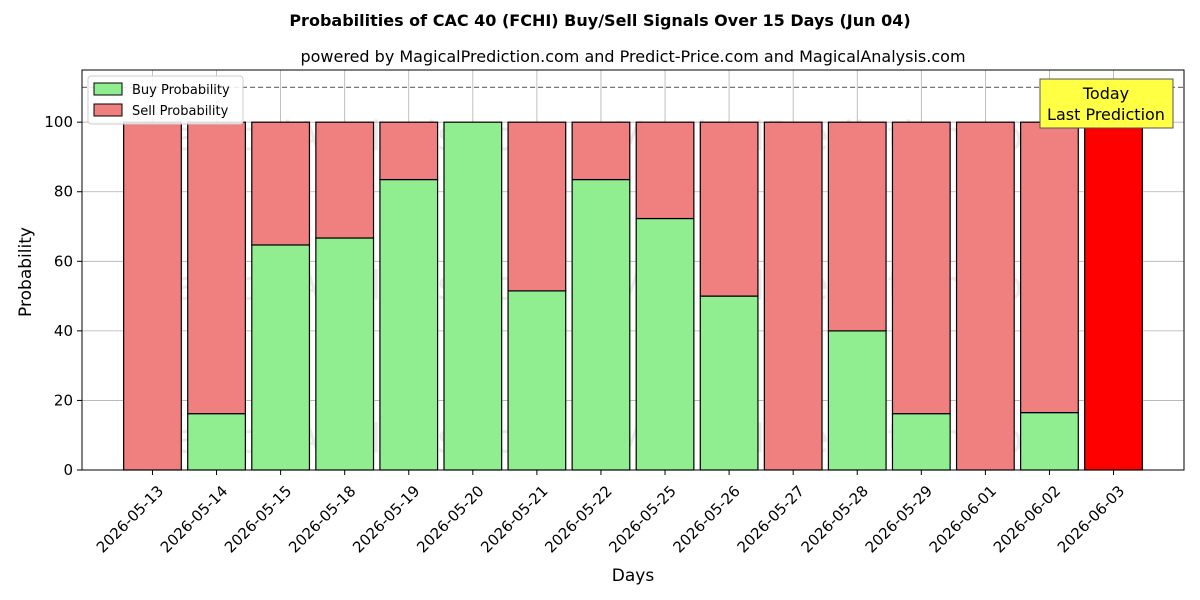 The width and height of the screenshot is (1200, 600). What do you see at coordinates (63, 261) in the screenshot?
I see `y-tick-label: 60` at bounding box center [63, 261].